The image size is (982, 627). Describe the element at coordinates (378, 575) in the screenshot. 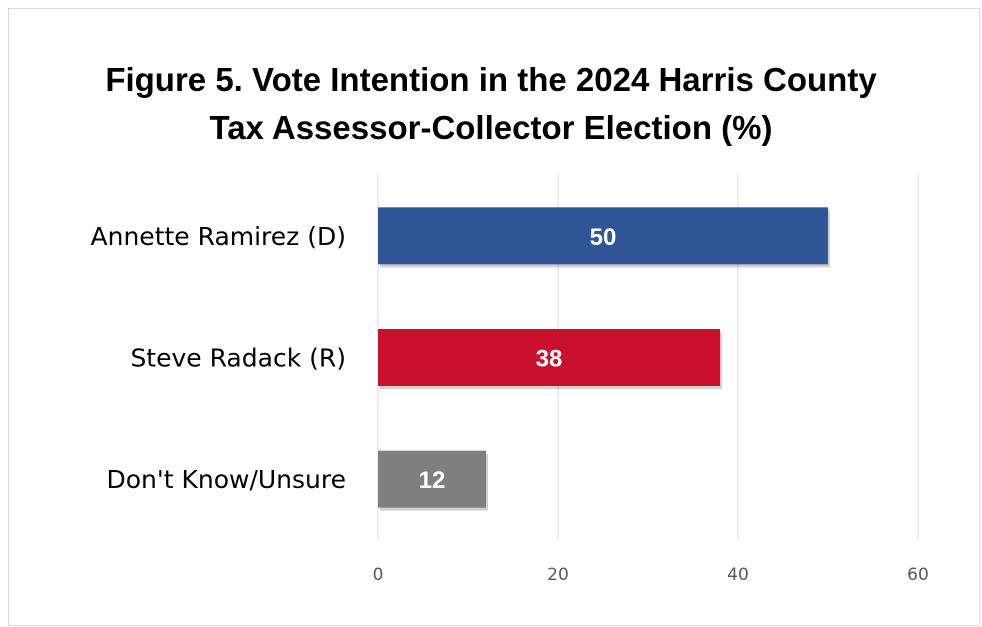

I see `x-tick-label: 0` at that location.